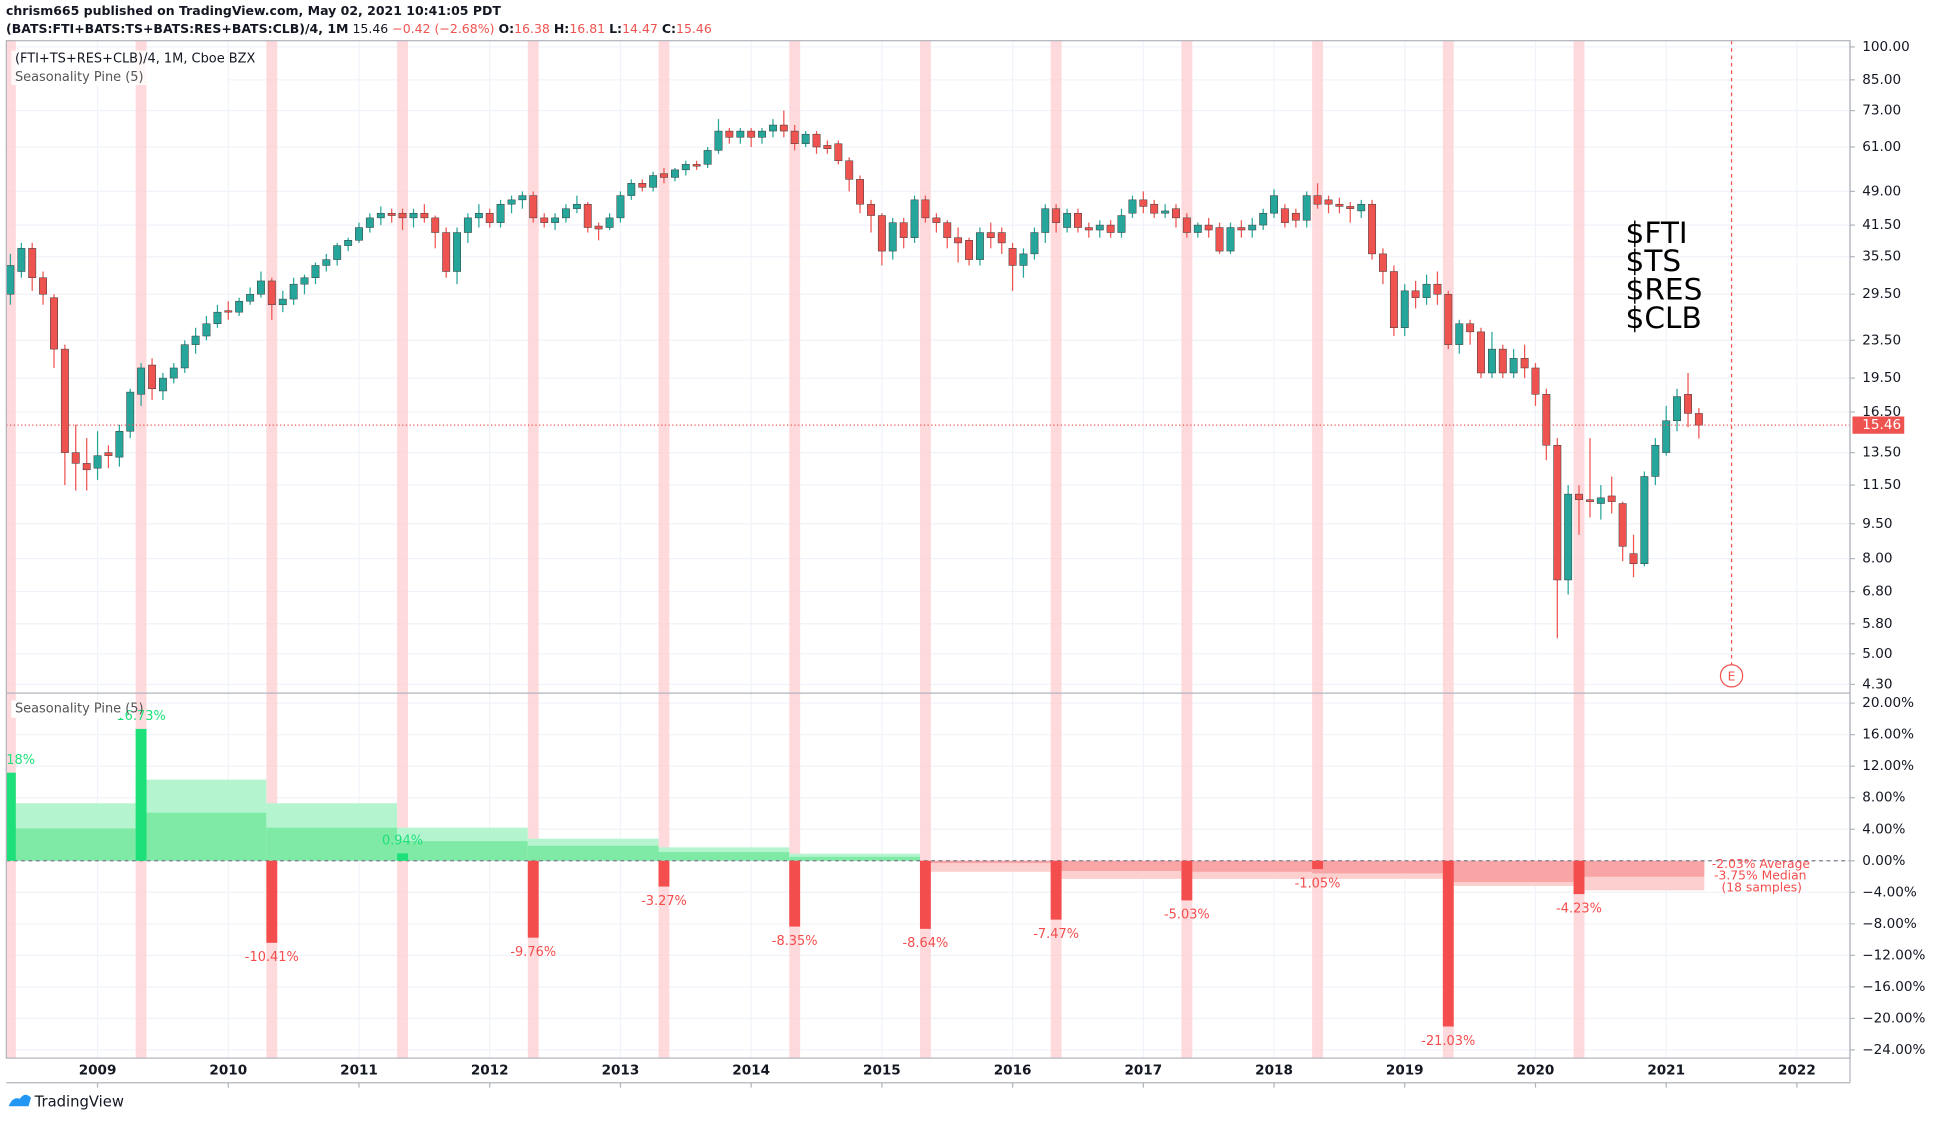 This screenshot has height=1121, width=1934. What do you see at coordinates (1797, 1070) in the screenshot?
I see `x-tick-label: 2022` at bounding box center [1797, 1070].